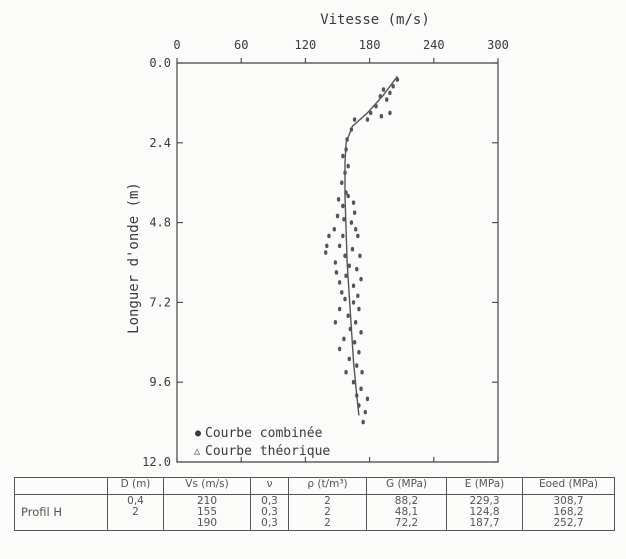 This screenshot has height=559, width=626. I want to click on y-tick-label: 2.4, so click(160, 143).